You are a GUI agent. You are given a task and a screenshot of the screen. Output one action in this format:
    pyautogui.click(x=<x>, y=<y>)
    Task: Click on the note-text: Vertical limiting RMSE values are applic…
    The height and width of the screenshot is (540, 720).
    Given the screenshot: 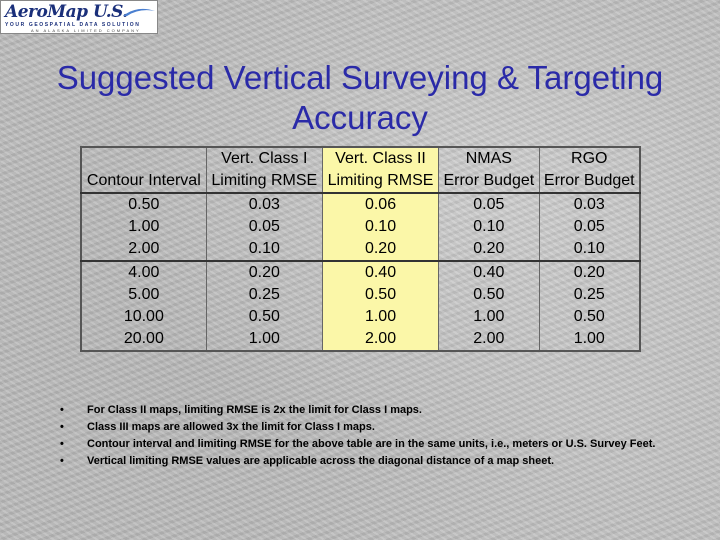 What is the action you would take?
    pyautogui.click(x=321, y=461)
    